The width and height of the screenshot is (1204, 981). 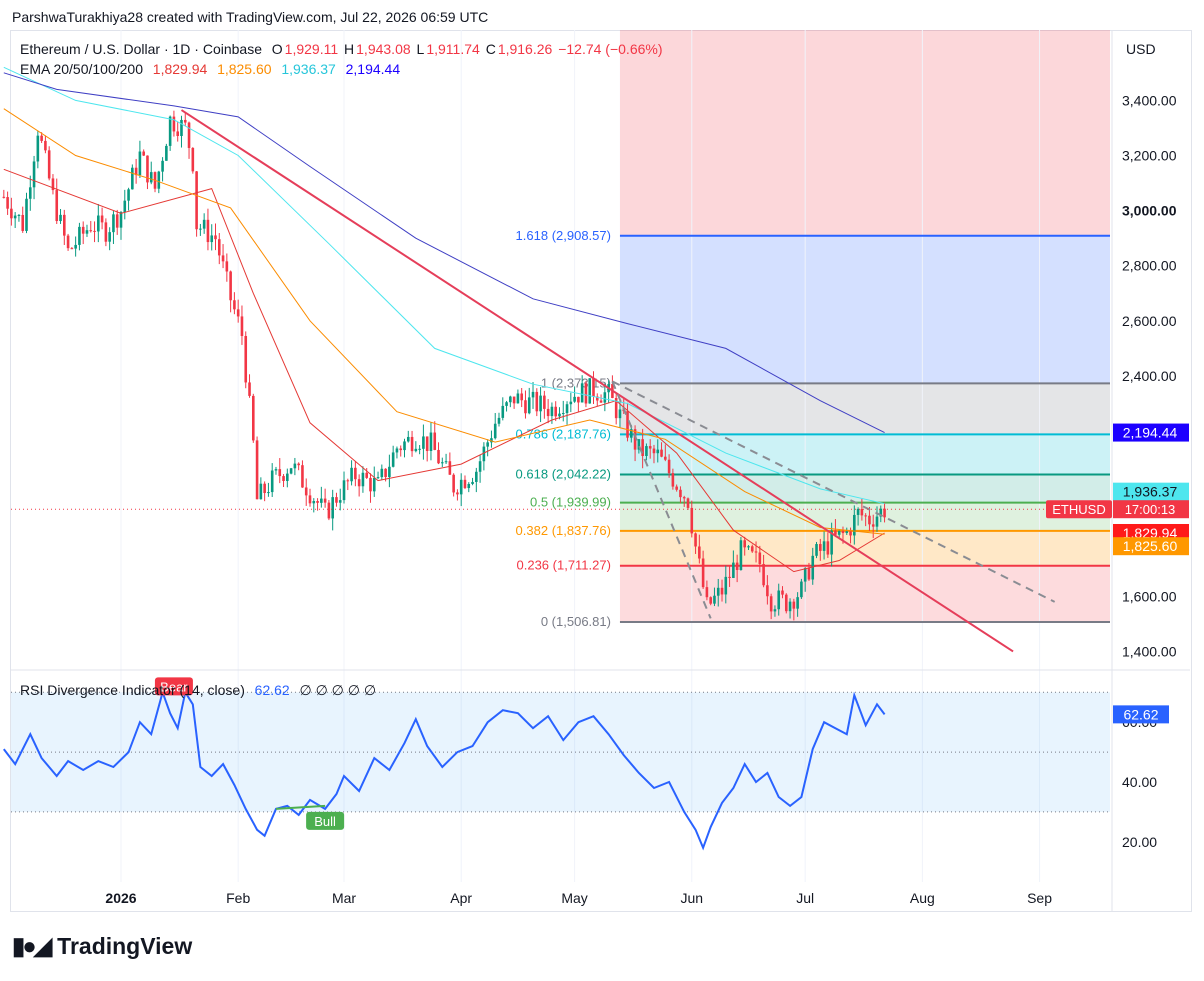 I want to click on tradingview-logo: ▮●◢ TradingView, so click(x=102, y=946).